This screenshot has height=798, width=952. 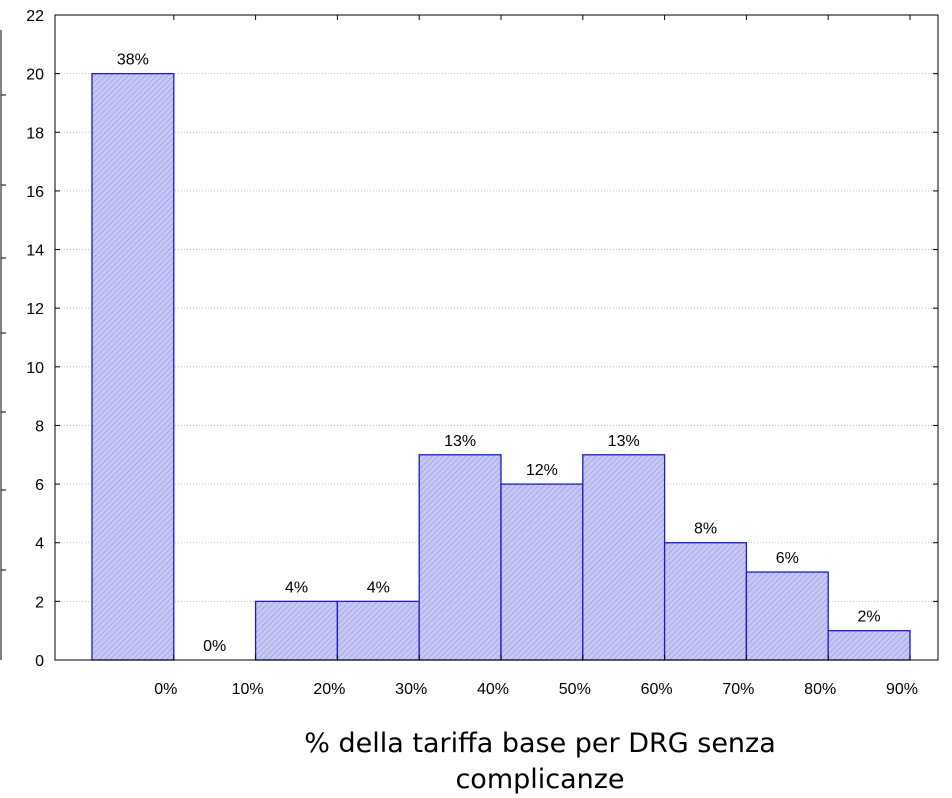 I want to click on x-tick-label: 10%, so click(x=248, y=689).